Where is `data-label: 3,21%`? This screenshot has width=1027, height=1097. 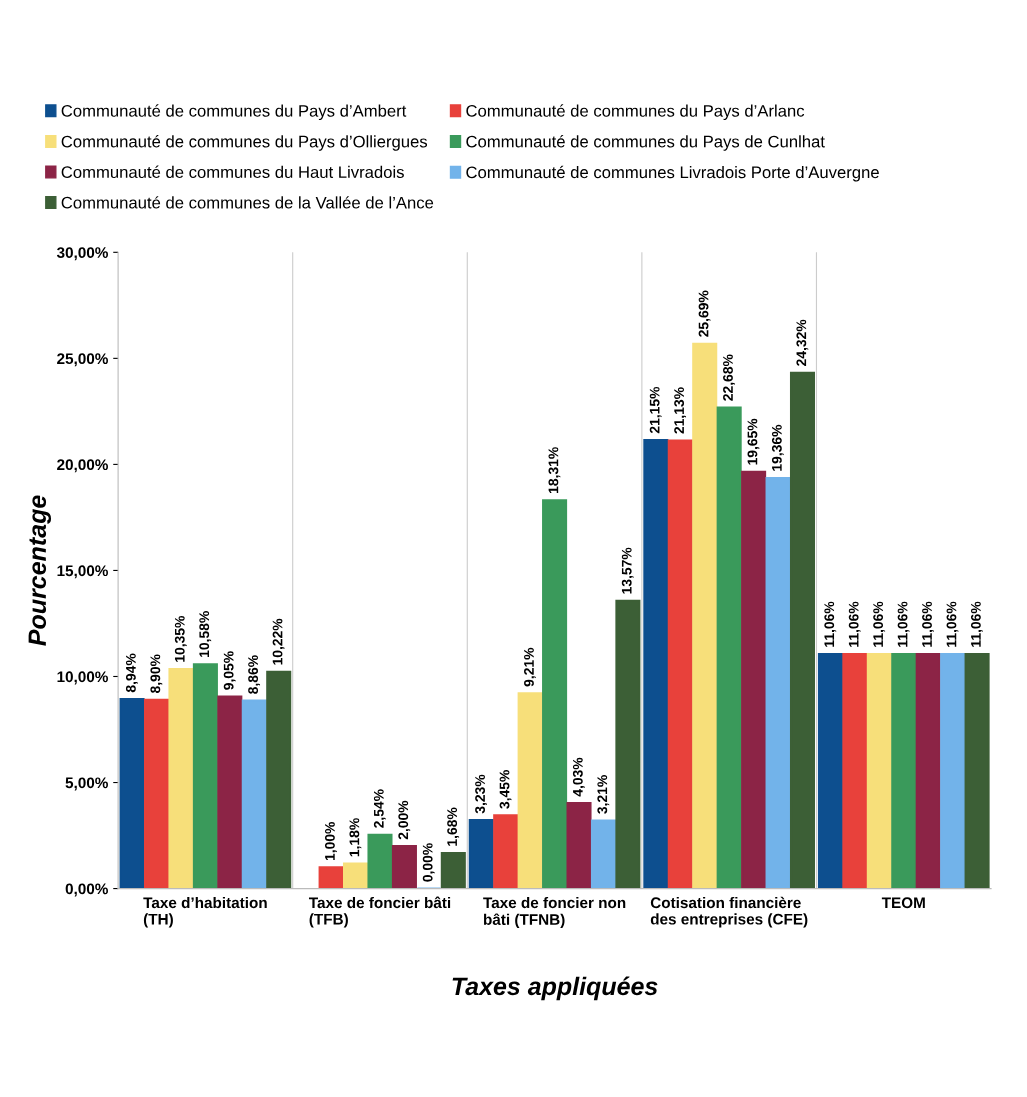 data-label: 3,21% is located at coordinates (603, 794).